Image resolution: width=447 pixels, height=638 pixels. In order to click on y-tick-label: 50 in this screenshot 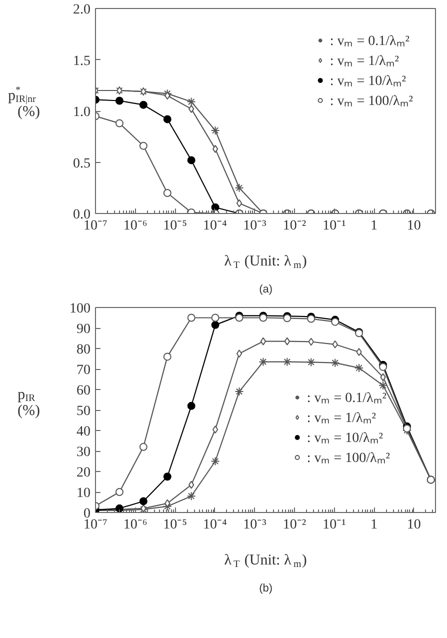, I will do `click(83, 411)`.